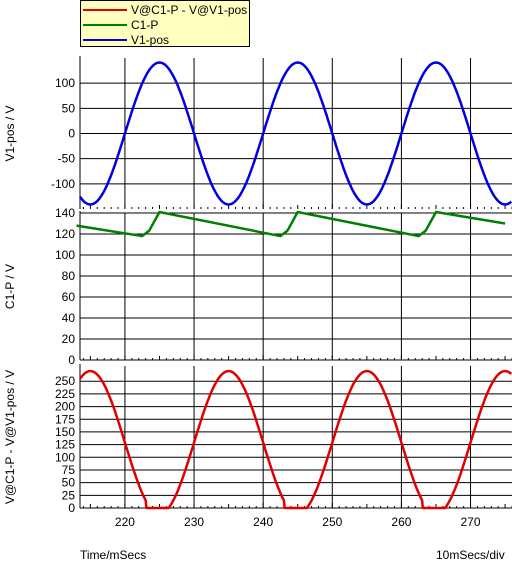  I want to click on legend-item-v1pos: V1-pos, so click(126, 39).